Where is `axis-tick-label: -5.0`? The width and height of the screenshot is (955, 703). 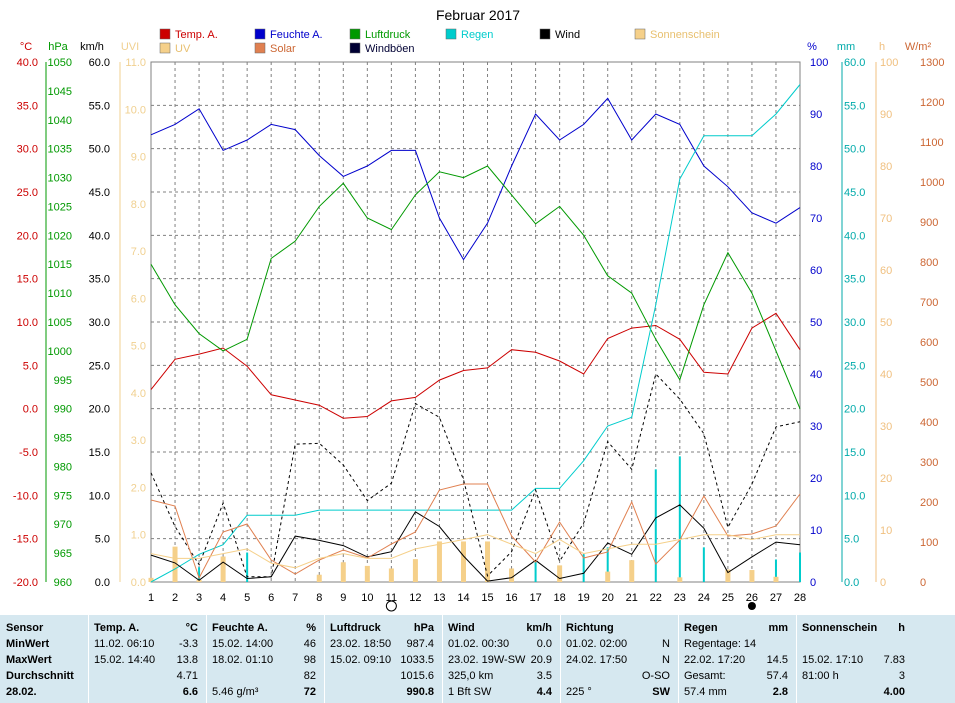
axis-tick-label: -5.0 is located at coordinates (28, 453).